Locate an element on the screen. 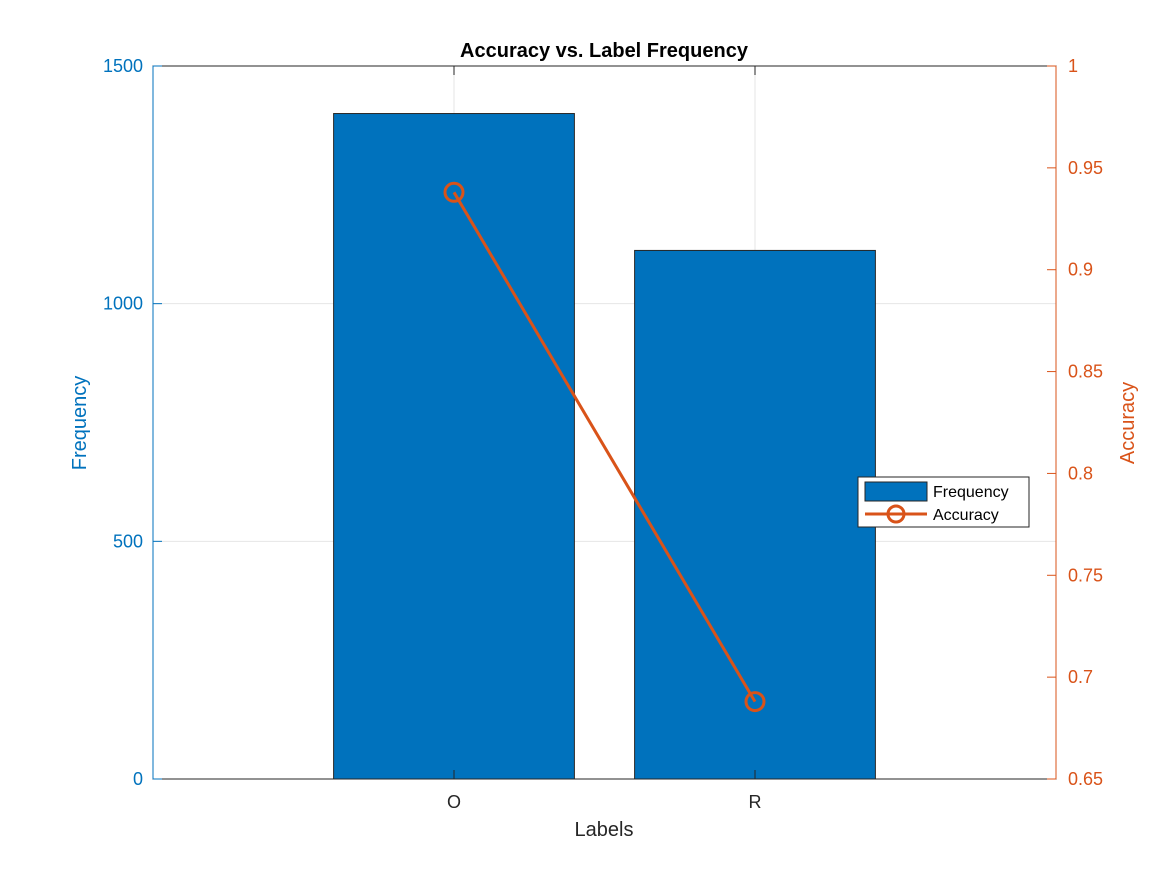 This screenshot has height=875, width=1167. accuracy-point-O is located at coordinates (454, 192).